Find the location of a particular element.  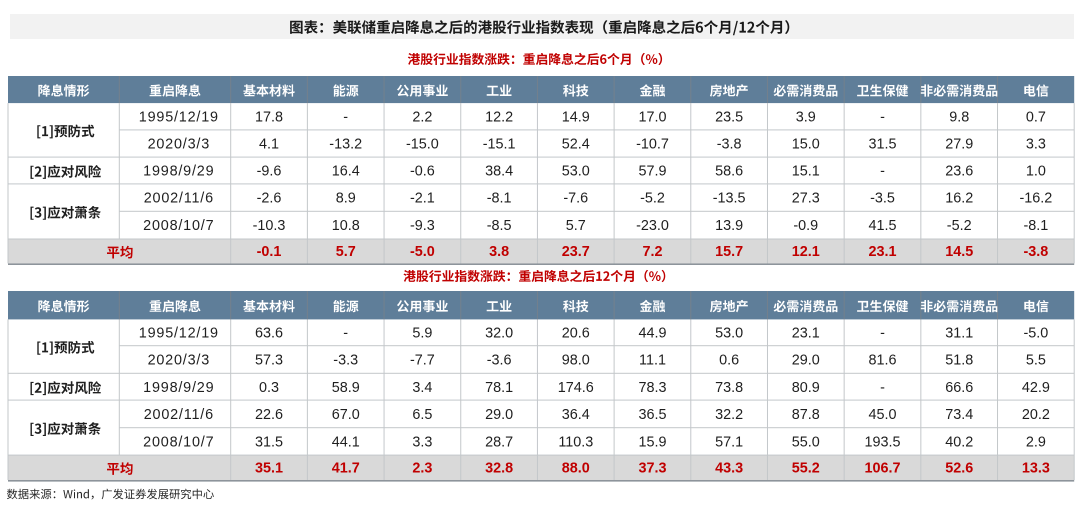

svg-text: -15.1 is located at coordinates (499, 145).